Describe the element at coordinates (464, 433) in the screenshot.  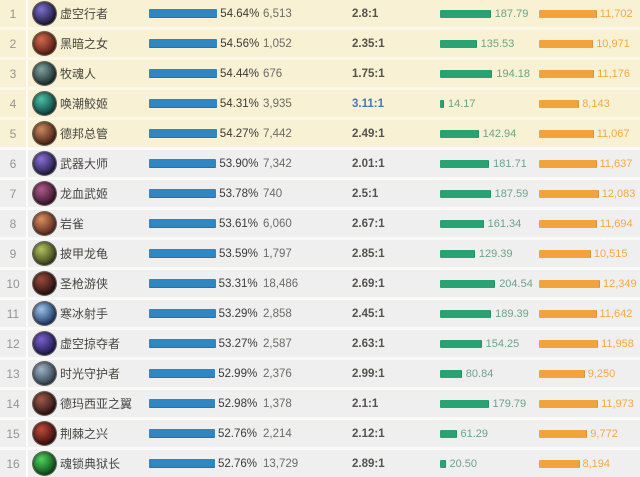
I see `green-metric-cell: 61.29` at that location.